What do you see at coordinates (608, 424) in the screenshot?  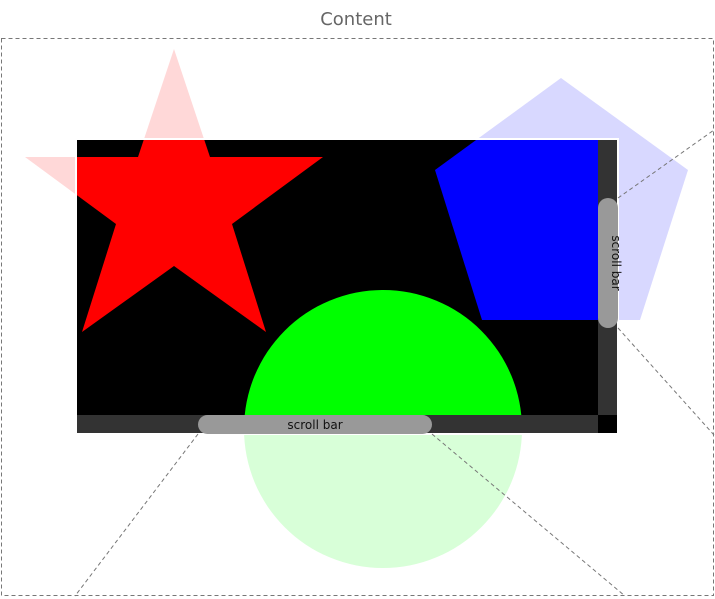 I see `scroll-corner` at bounding box center [608, 424].